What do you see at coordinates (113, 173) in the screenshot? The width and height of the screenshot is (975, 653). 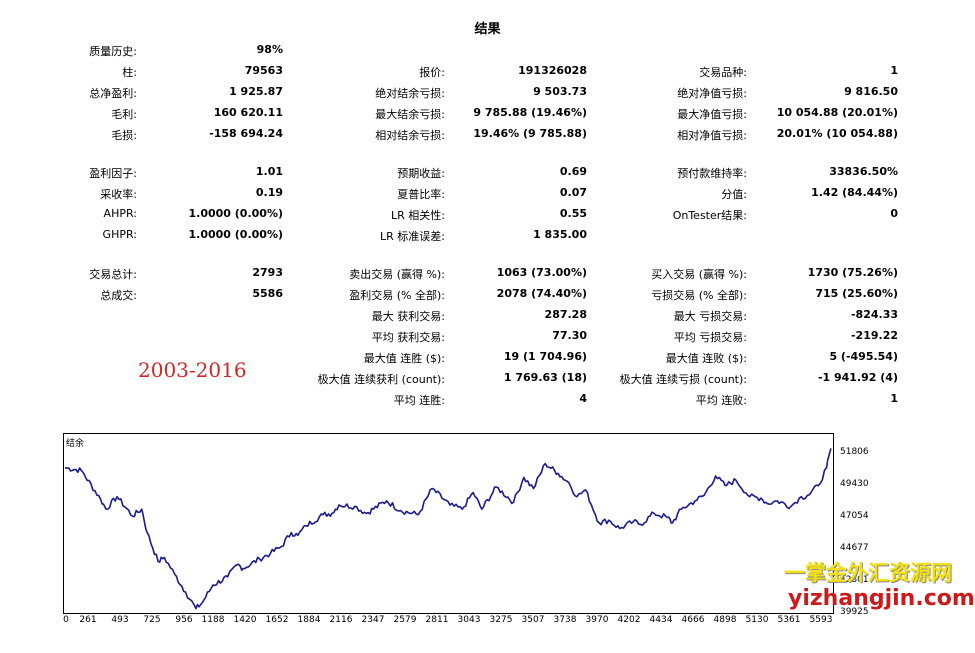 I see `label-profit-factor: 盈利因子:` at bounding box center [113, 173].